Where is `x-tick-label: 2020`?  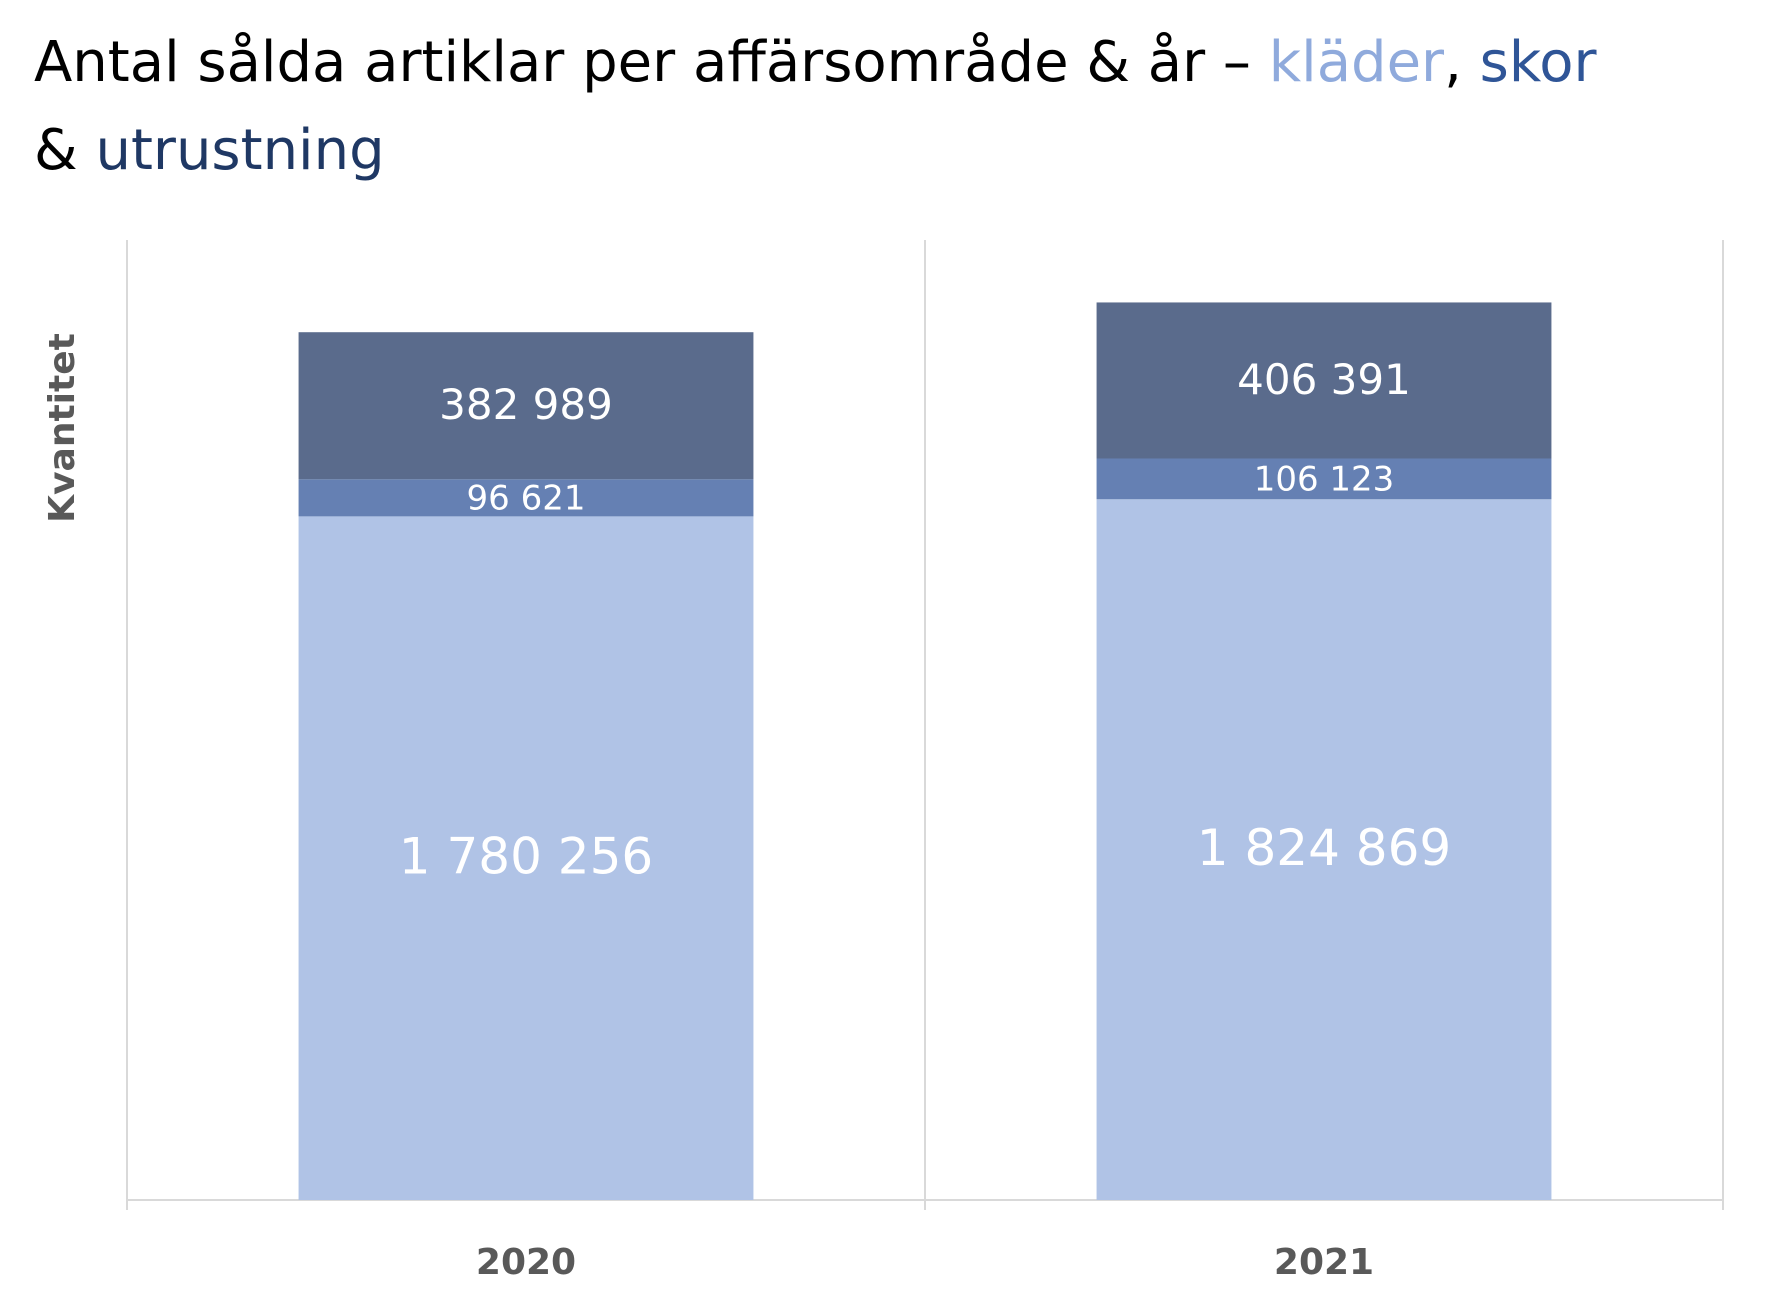
x-tick-label: 2020 is located at coordinates (526, 1262).